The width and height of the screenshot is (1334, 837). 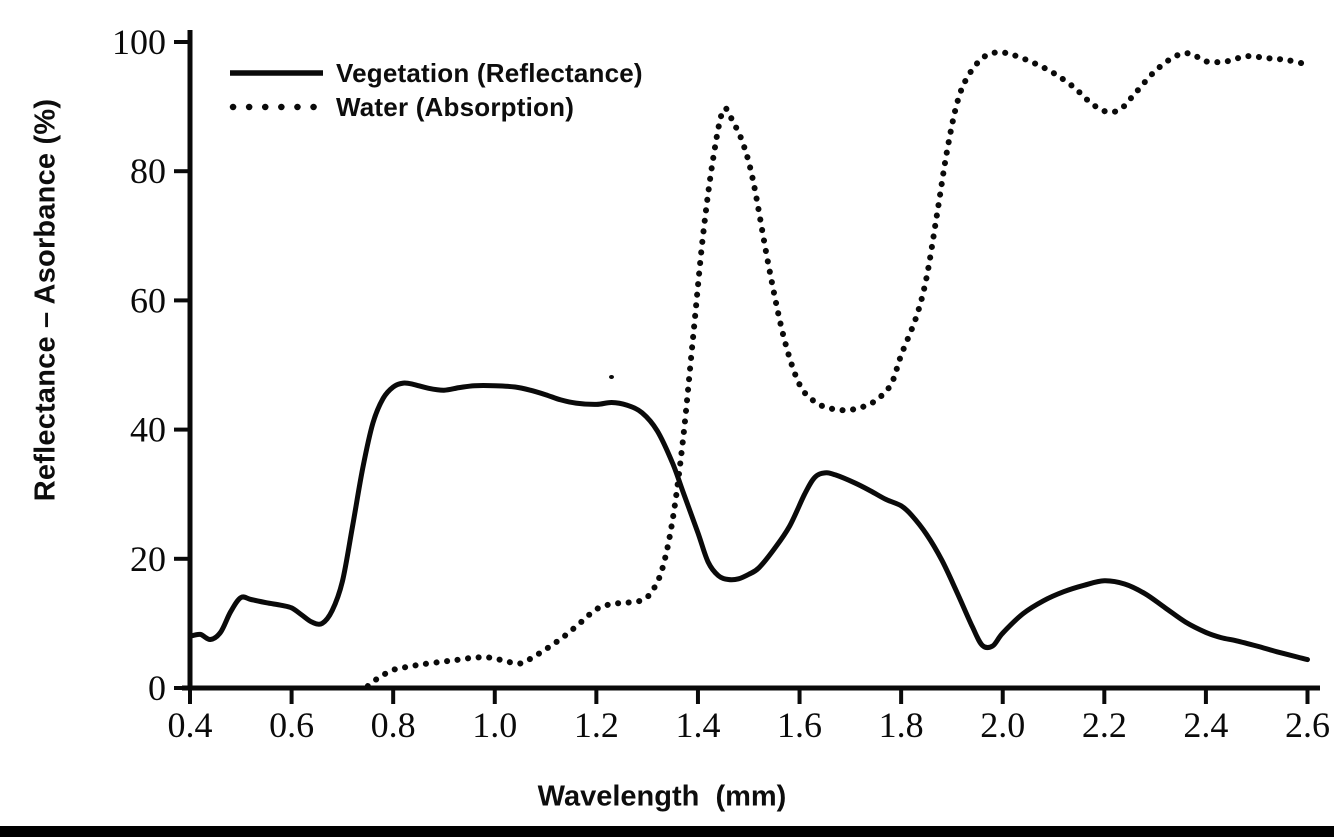 What do you see at coordinates (275, 107) in the screenshot?
I see `legend-dotted-line-sample` at bounding box center [275, 107].